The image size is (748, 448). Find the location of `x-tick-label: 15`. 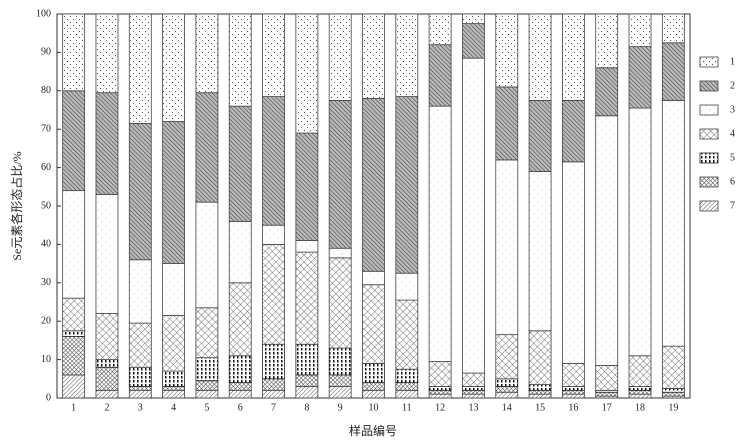

x-tick-label: 15 is located at coordinates (540, 407).